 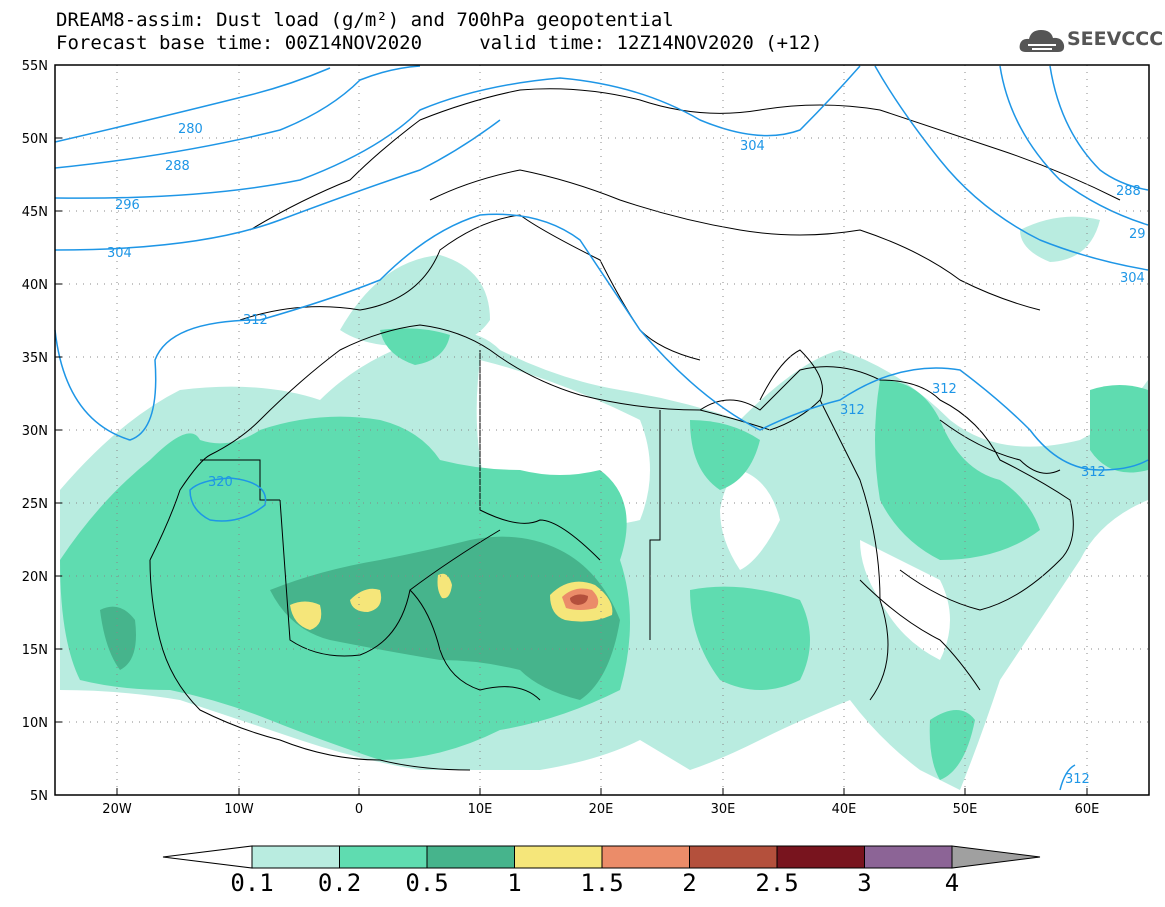 I want to click on lon-label: 30E, so click(x=723, y=809).